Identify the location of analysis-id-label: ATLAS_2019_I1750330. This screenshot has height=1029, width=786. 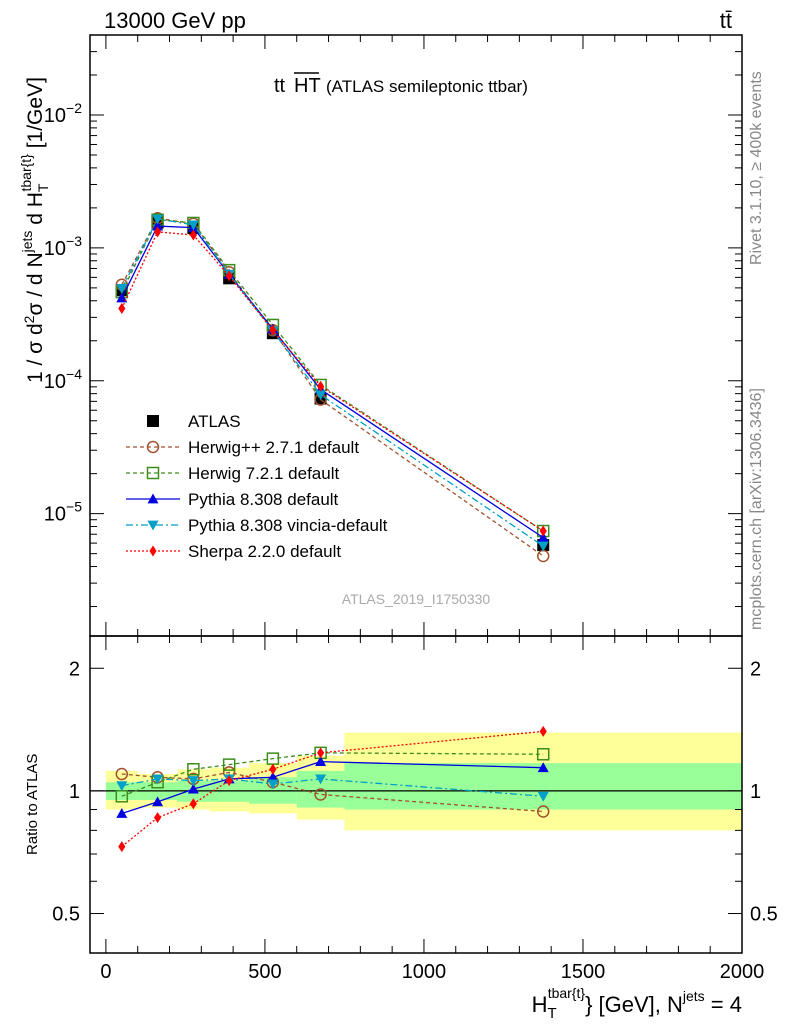
(416, 599).